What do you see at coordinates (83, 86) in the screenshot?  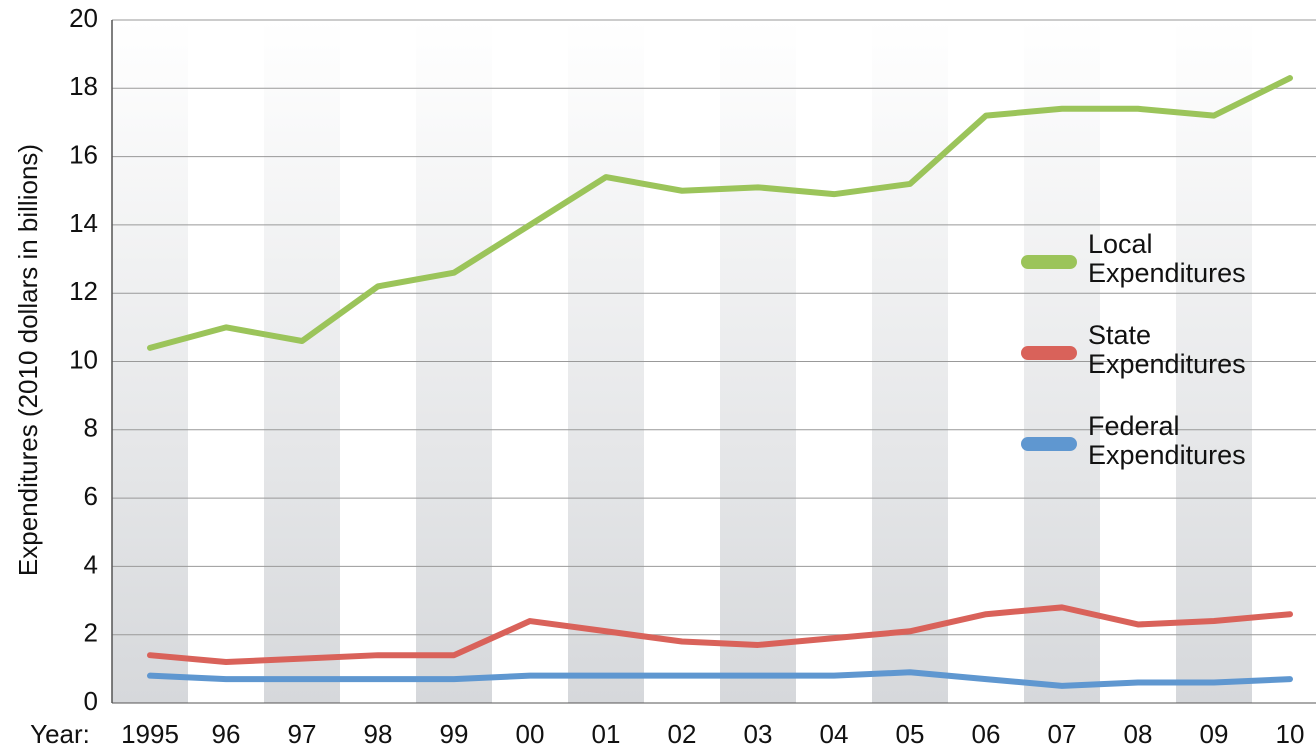 I see `y-tick-label: 18` at bounding box center [83, 86].